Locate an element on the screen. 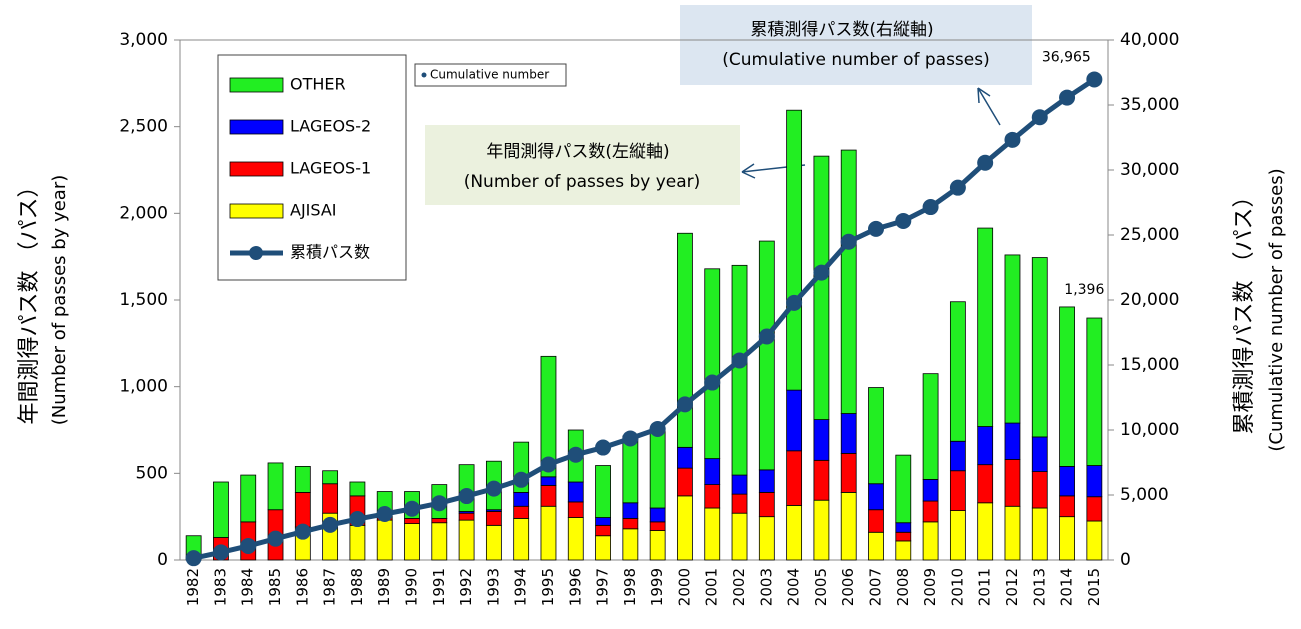 Image resolution: width=1301 pixels, height=629 pixels. x-tick-label: 2008 is located at coordinates (903, 587).